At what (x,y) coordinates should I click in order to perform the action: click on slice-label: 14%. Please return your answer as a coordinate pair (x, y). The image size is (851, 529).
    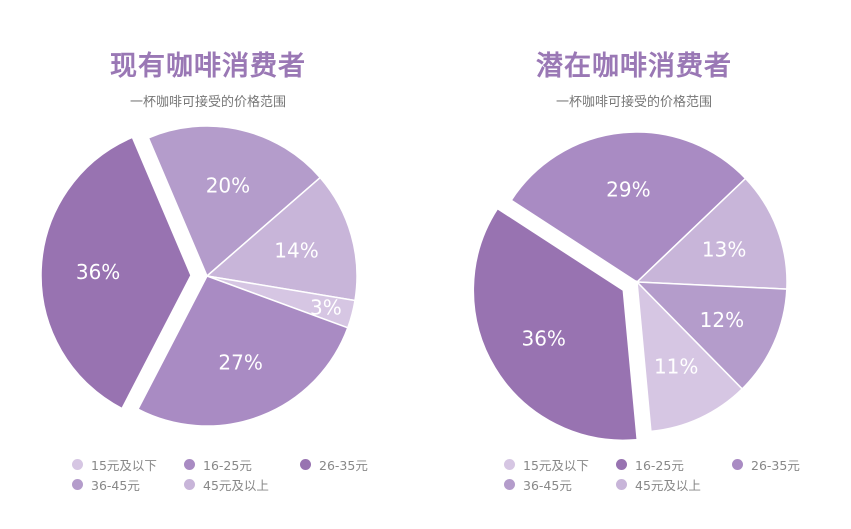
    Looking at the image, I should click on (296, 251).